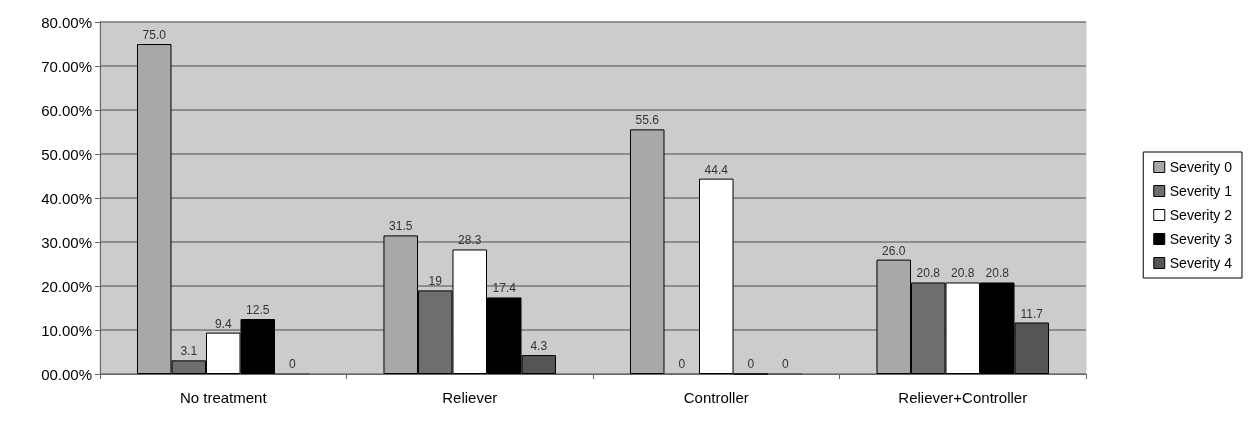  What do you see at coordinates (1201, 191) in the screenshot?
I see `legend-label: Severity 1` at bounding box center [1201, 191].